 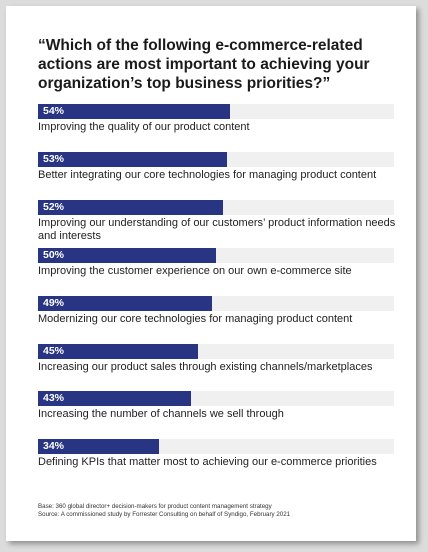 I want to click on bar: 52%, so click(x=131, y=207).